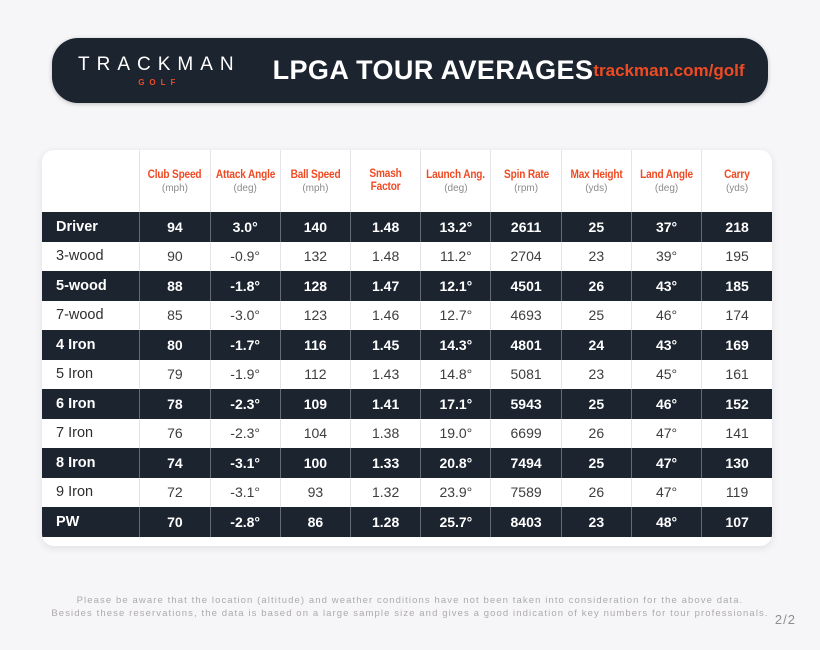  I want to click on column-label: Club Speed, so click(175, 173).